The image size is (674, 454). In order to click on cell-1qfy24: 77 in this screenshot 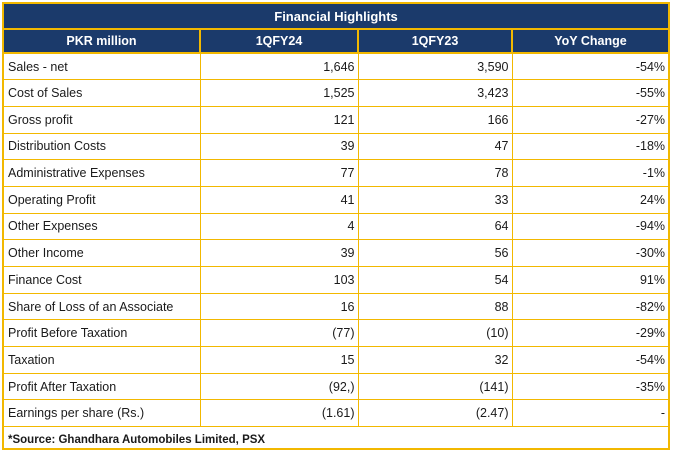, I will do `click(279, 173)`.